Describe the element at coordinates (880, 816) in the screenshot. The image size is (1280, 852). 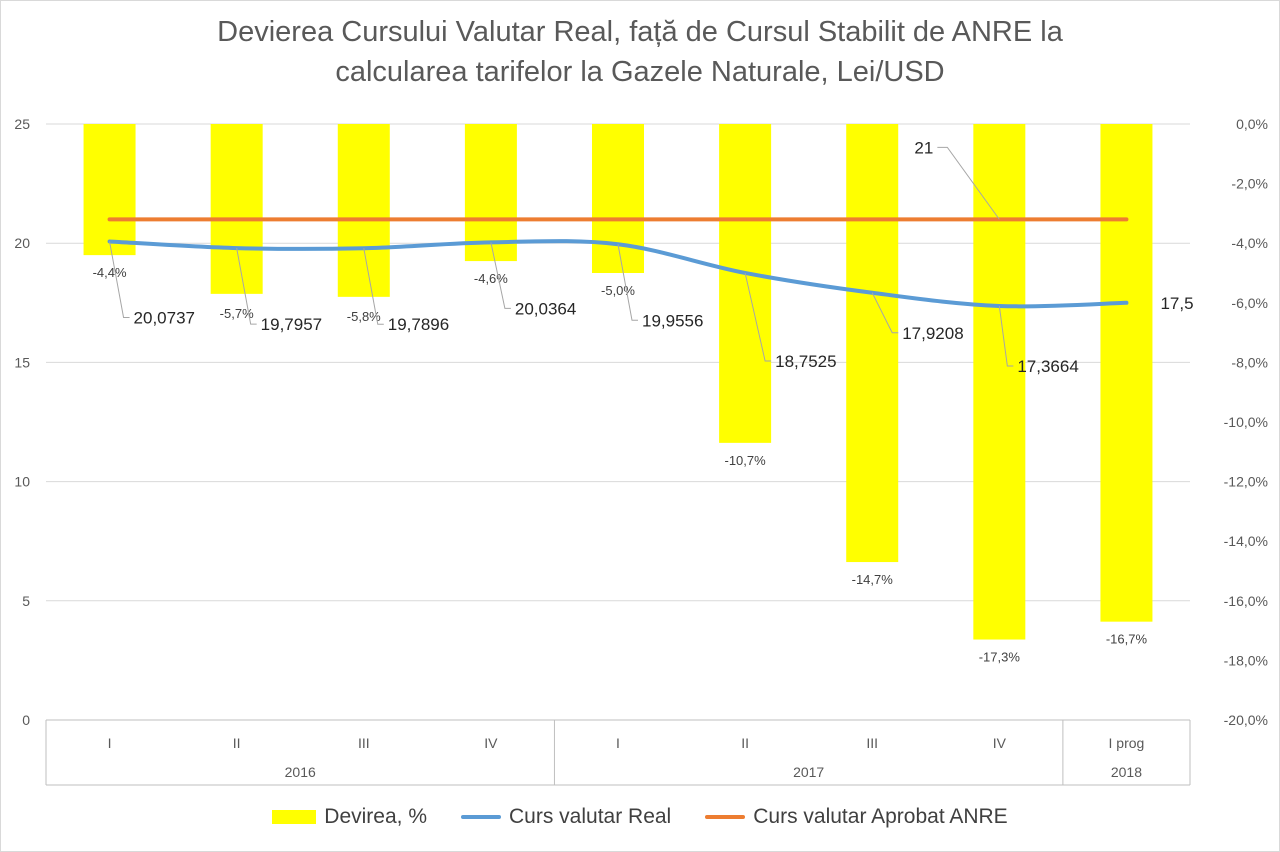
I see `legend-label-anre-rate: Curs valutar Aprobat ANRE` at that location.